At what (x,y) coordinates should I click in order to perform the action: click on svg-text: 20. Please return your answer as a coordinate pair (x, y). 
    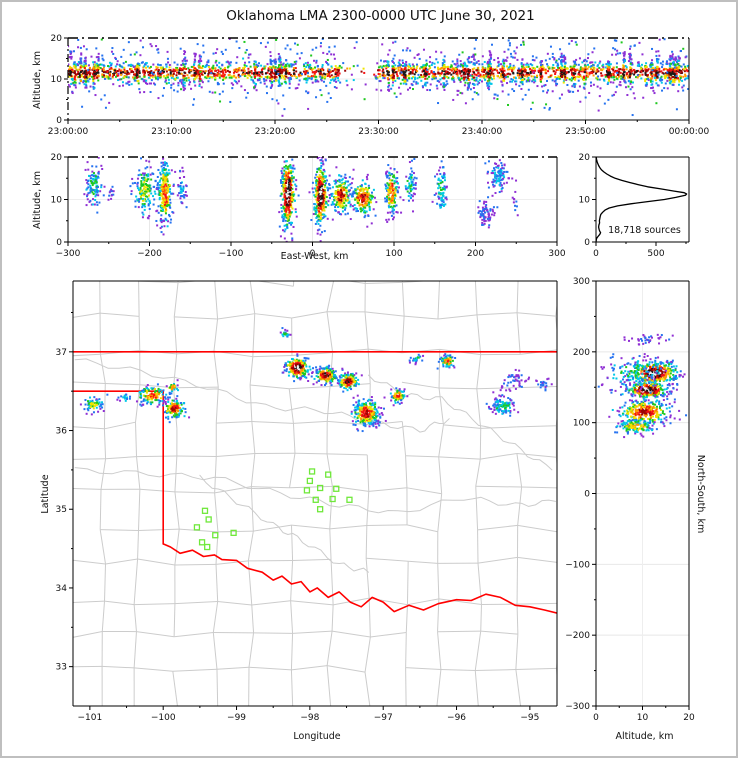
    Looking at the image, I should click on (57, 39).